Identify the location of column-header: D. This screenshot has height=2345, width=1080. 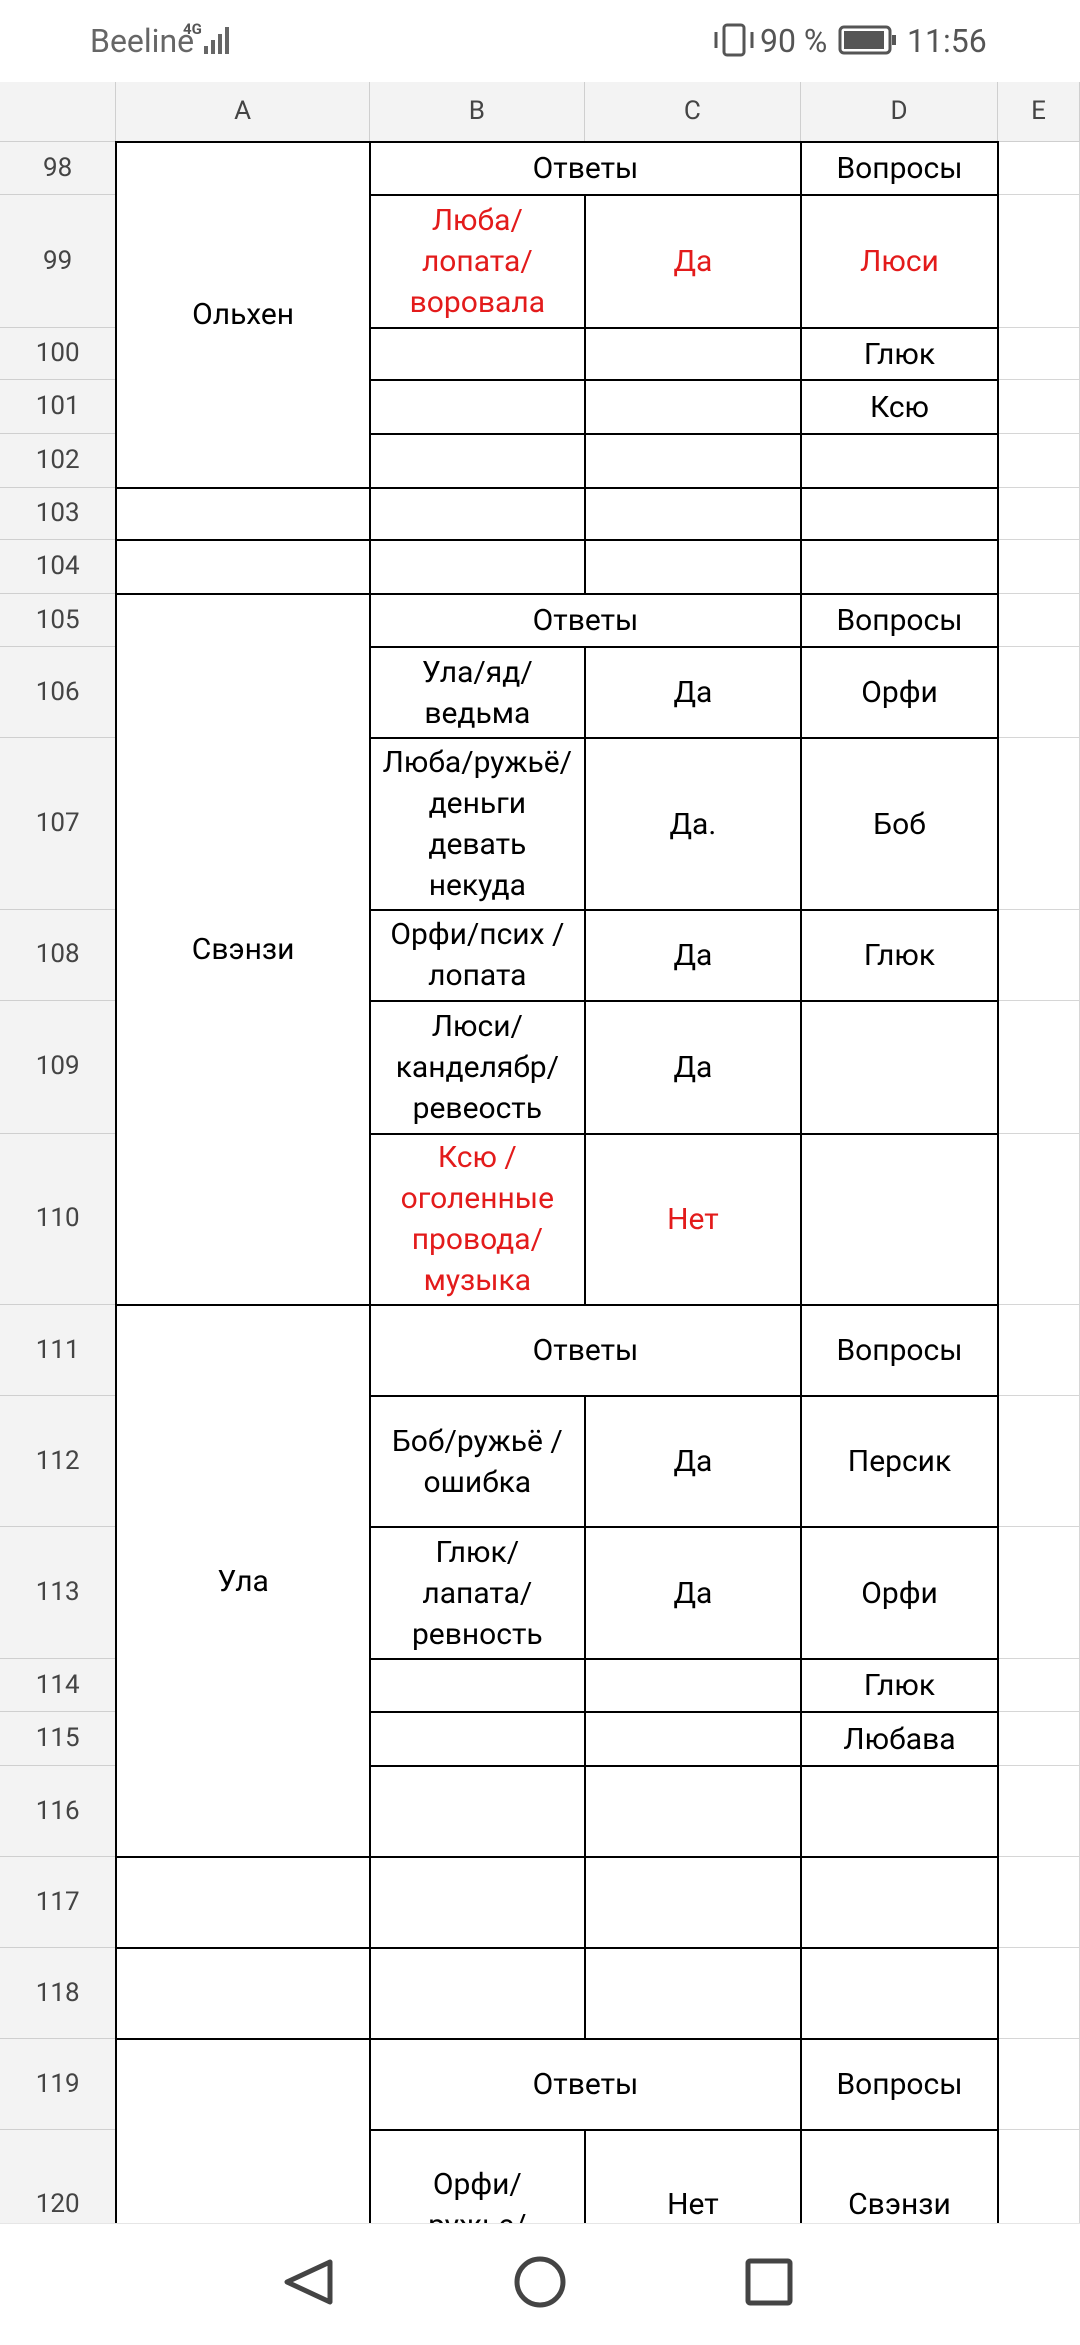
(899, 112).